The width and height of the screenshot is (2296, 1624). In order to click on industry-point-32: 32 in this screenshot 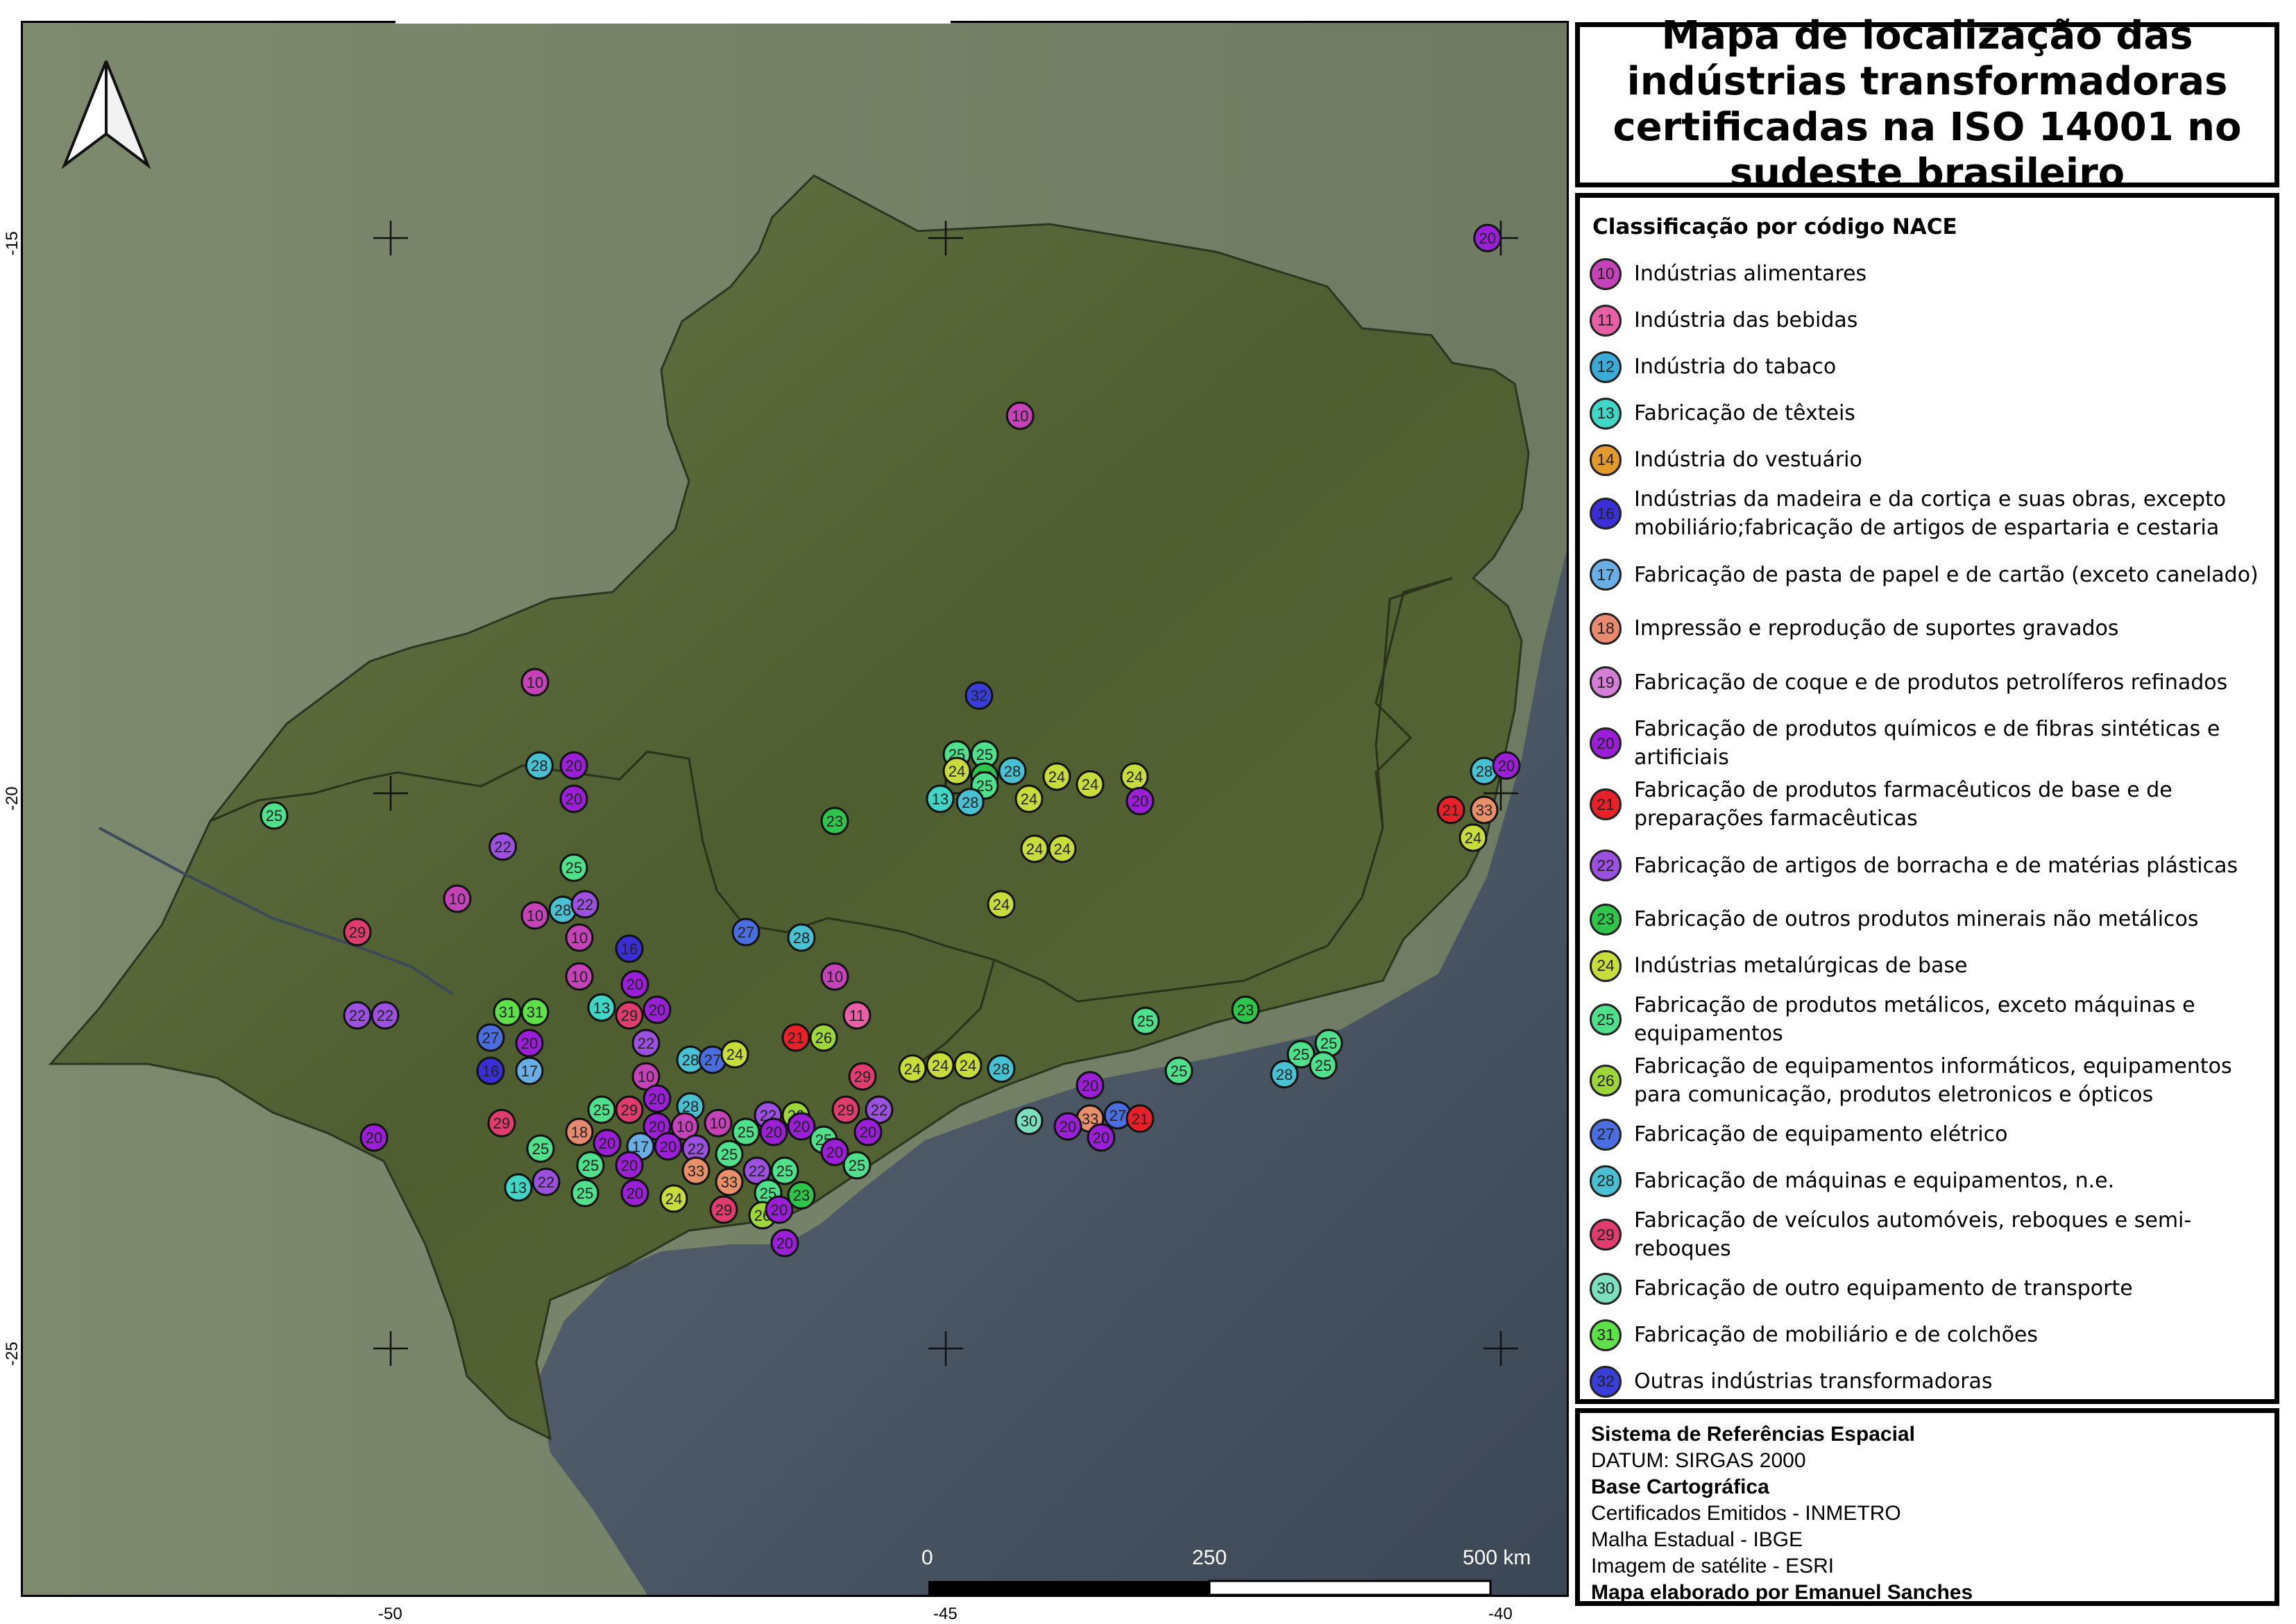, I will do `click(979, 695)`.